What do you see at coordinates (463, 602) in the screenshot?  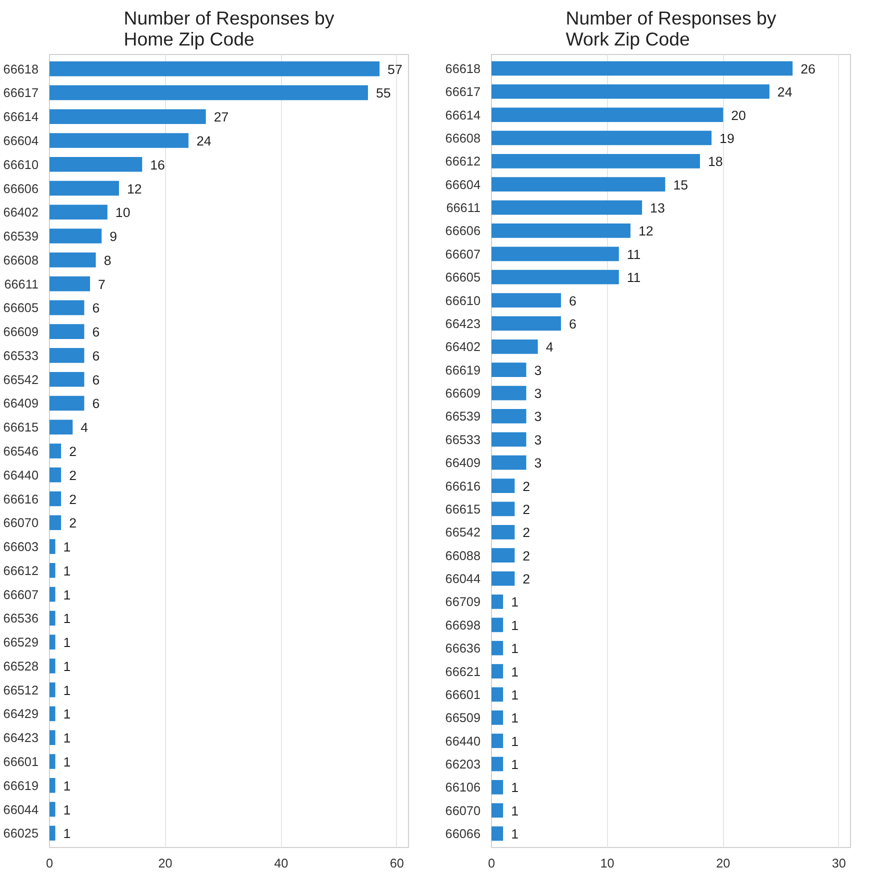 I see `y-tick-label: 66709` at bounding box center [463, 602].